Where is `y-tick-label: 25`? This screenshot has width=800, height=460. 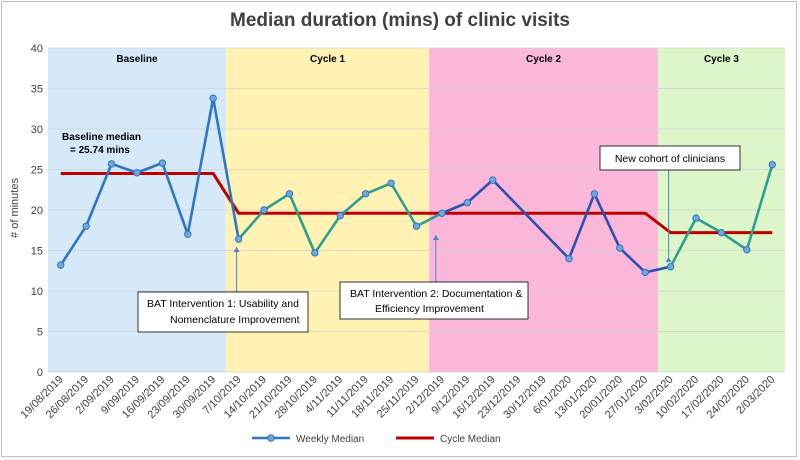 y-tick-label: 25 is located at coordinates (37, 171).